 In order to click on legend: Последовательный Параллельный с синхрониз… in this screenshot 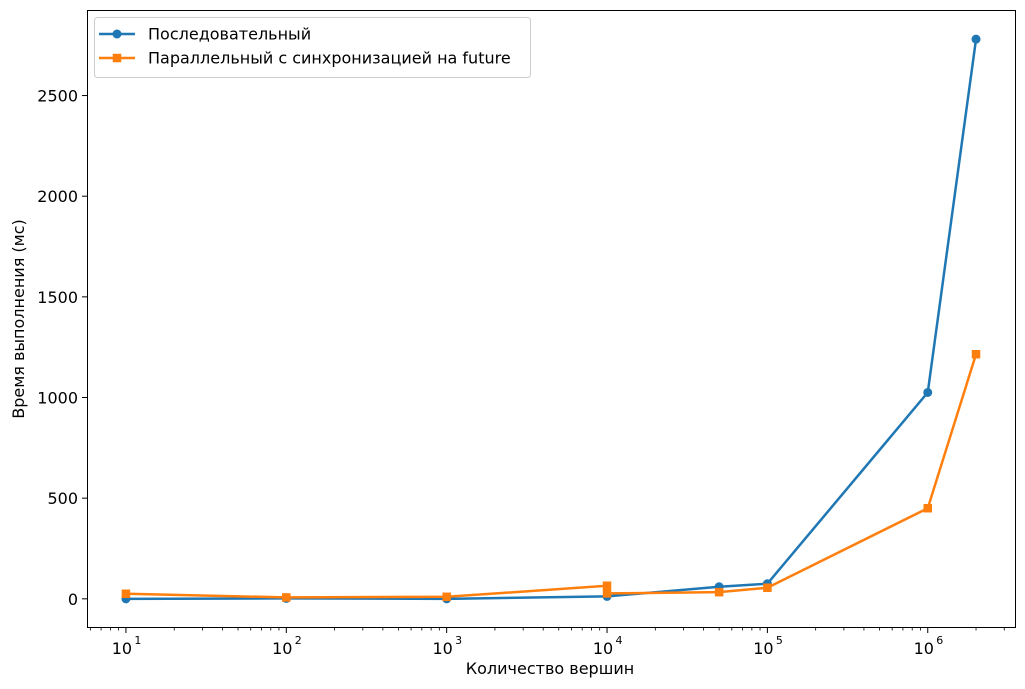, I will do `click(312, 47)`.